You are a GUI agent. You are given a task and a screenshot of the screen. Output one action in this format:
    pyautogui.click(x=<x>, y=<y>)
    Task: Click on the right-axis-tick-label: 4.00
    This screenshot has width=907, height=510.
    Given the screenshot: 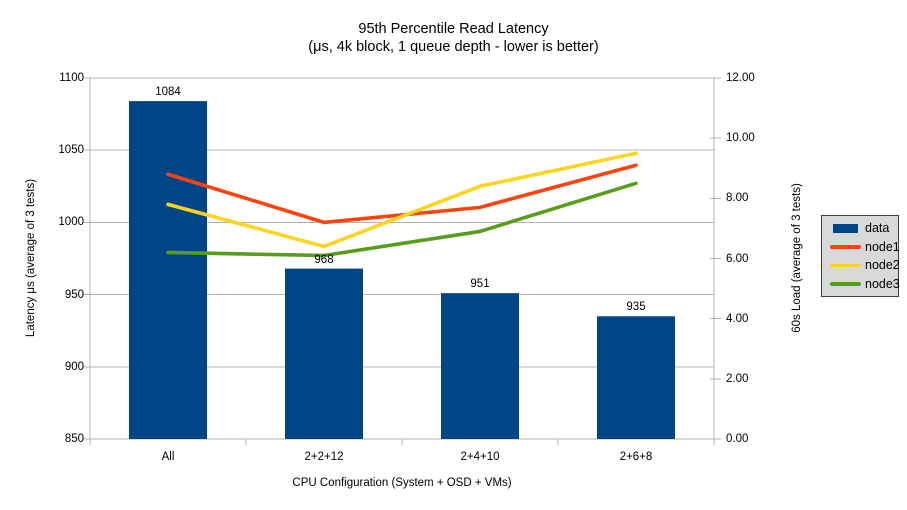 What is the action you would take?
    pyautogui.click(x=737, y=318)
    